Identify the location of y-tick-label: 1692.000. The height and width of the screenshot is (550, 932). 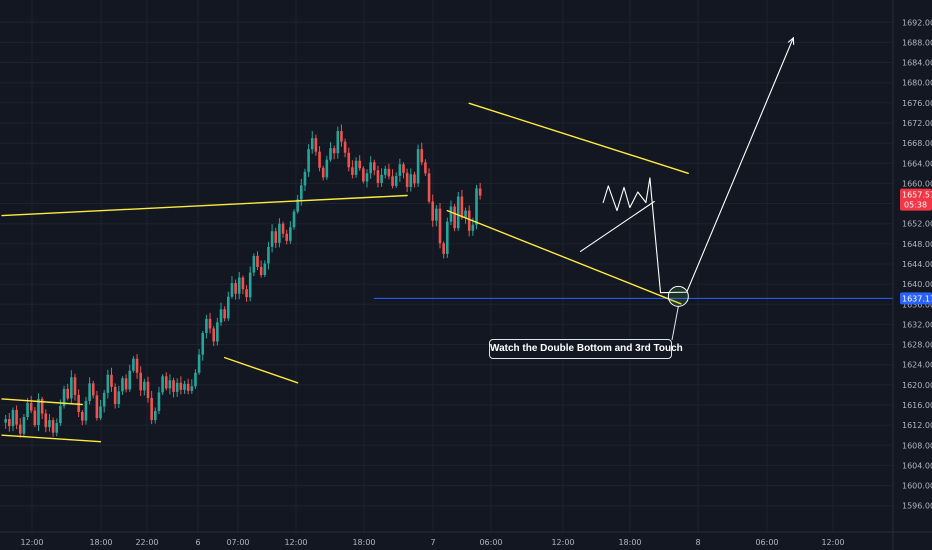
(917, 22).